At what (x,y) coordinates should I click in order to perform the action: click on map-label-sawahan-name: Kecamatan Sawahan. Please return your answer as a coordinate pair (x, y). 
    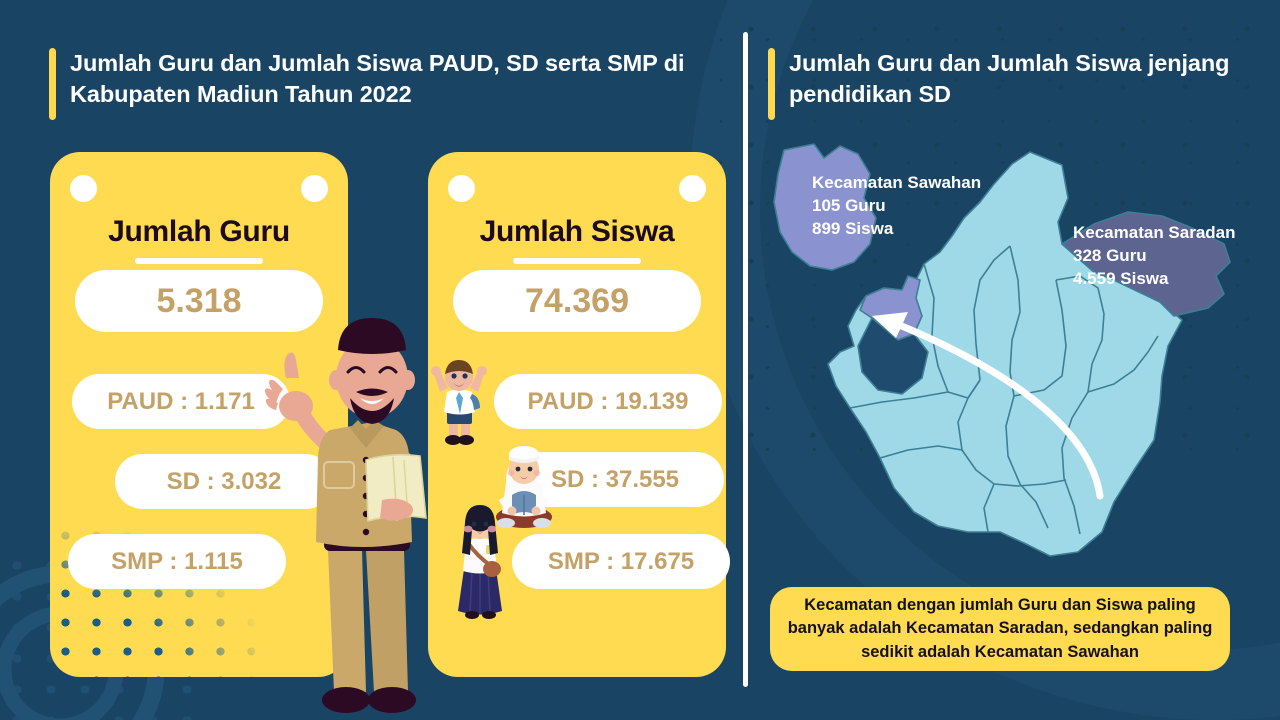
    Looking at the image, I should click on (897, 182).